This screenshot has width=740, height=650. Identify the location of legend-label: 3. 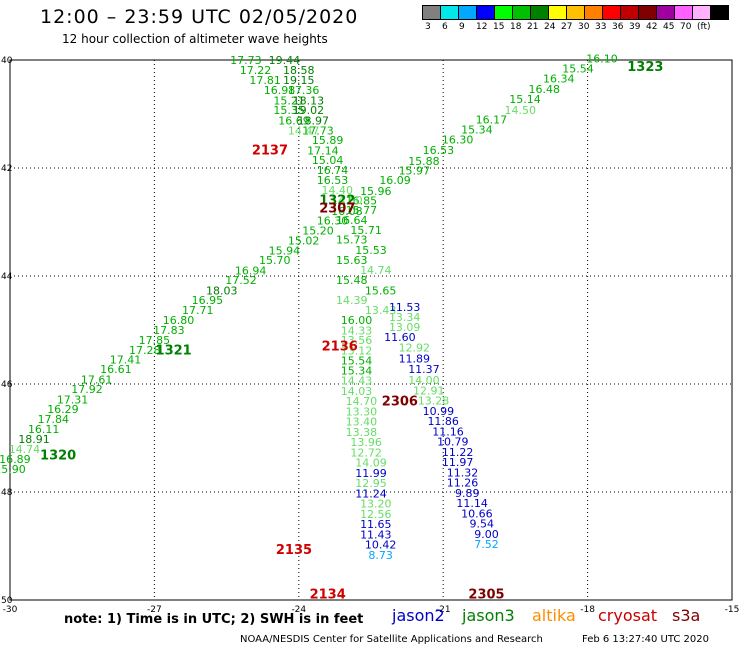
(428, 27).